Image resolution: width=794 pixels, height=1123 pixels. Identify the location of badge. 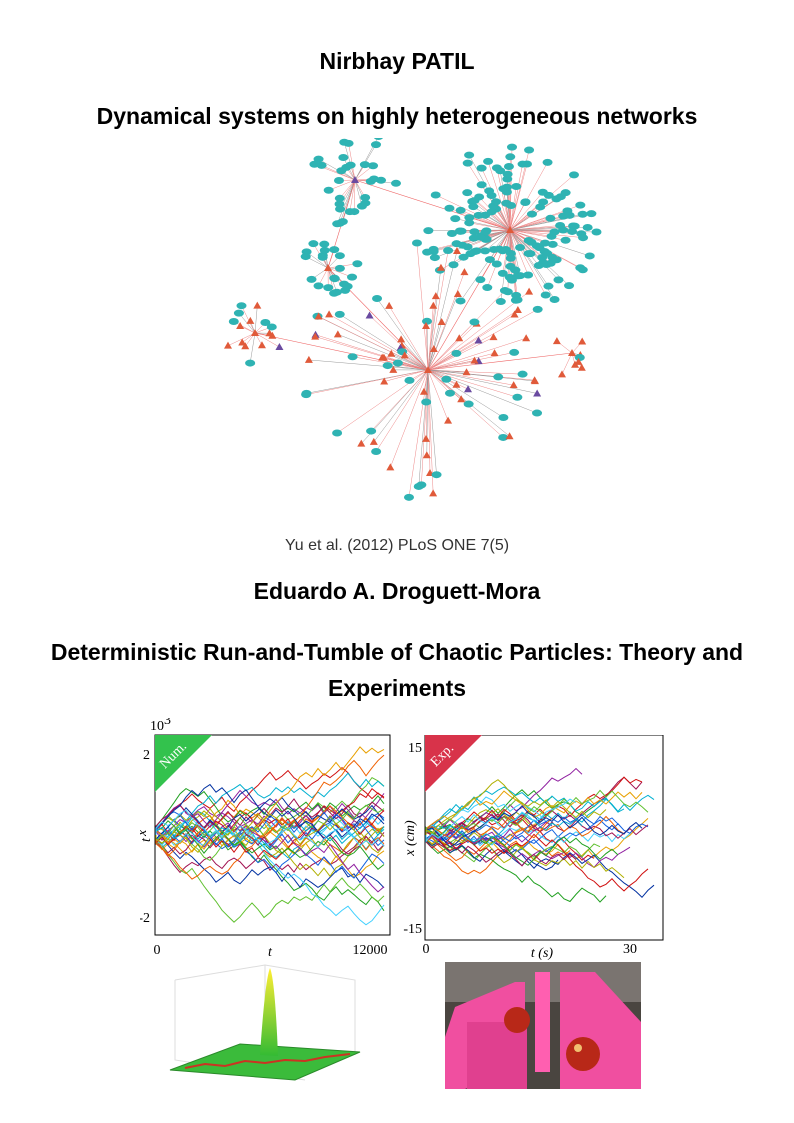
(183, 763).